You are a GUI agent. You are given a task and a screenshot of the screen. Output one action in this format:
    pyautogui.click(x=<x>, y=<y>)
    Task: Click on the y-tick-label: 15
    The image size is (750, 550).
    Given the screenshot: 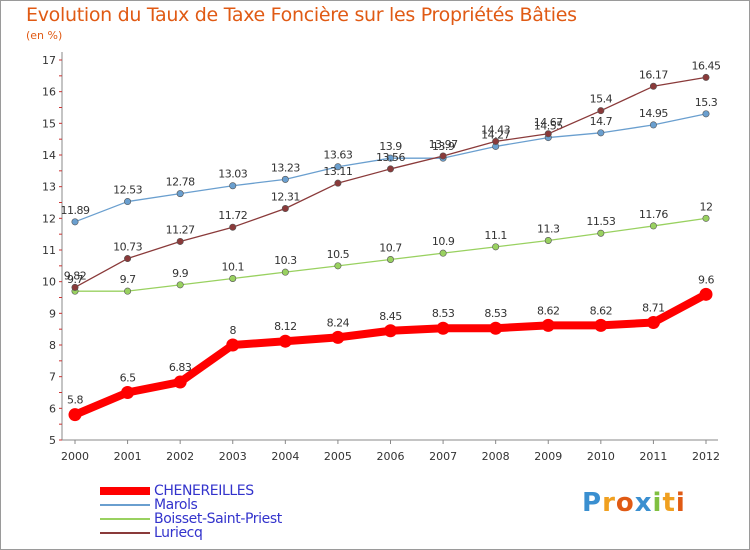 What is the action you would take?
    pyautogui.click(x=49, y=123)
    